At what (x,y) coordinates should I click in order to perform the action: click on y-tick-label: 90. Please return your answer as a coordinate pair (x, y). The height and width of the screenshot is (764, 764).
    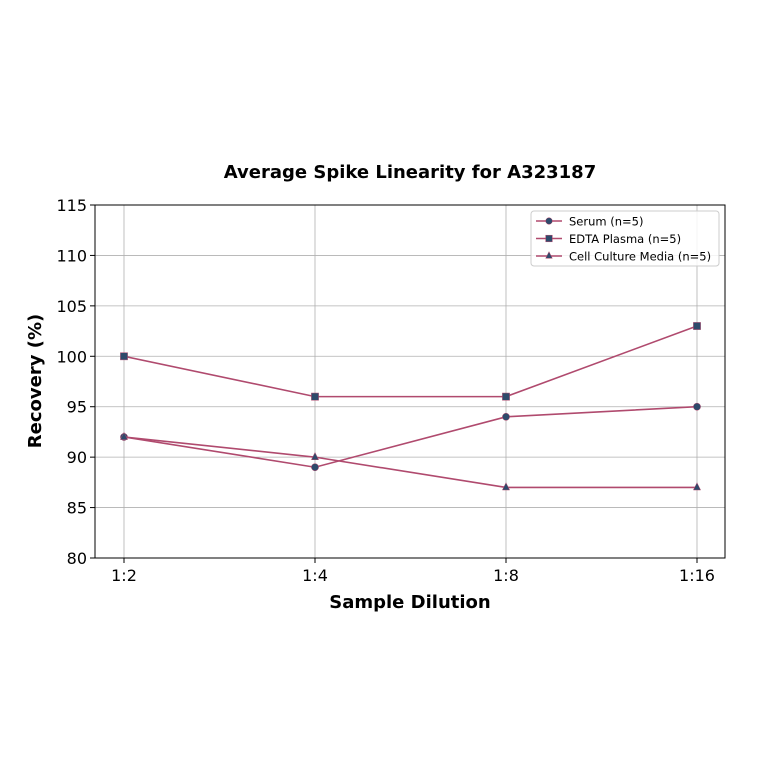
    Looking at the image, I should click on (77, 457).